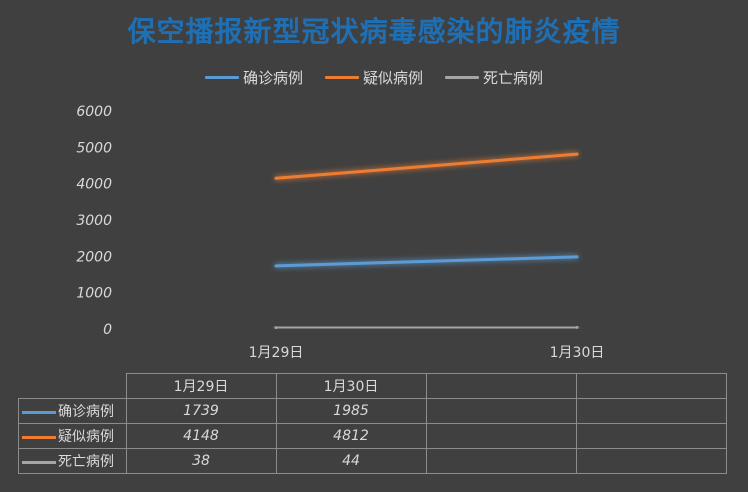 Image resolution: width=748 pixels, height=492 pixels. I want to click on data-table-row-confirmed: 确诊病例 1739 1985, so click(372, 411).